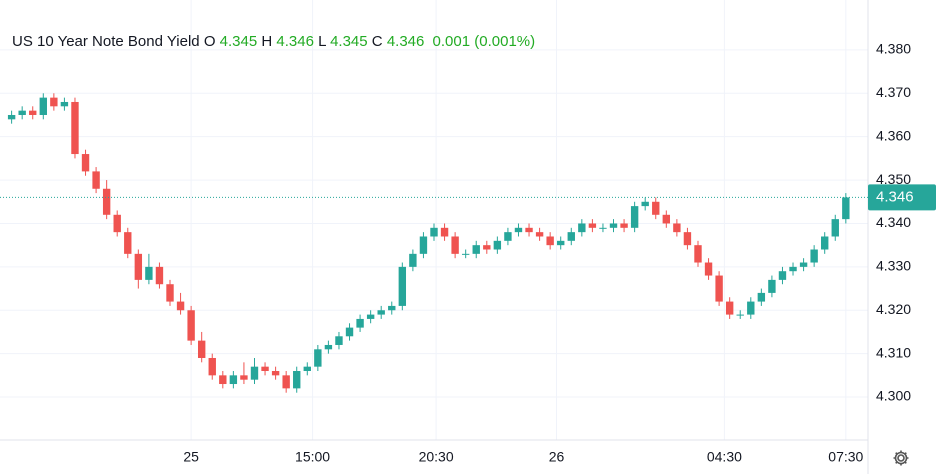 This screenshot has width=936, height=474. Describe the element at coordinates (322, 41) in the screenshot. I see `legend-label: L` at that location.